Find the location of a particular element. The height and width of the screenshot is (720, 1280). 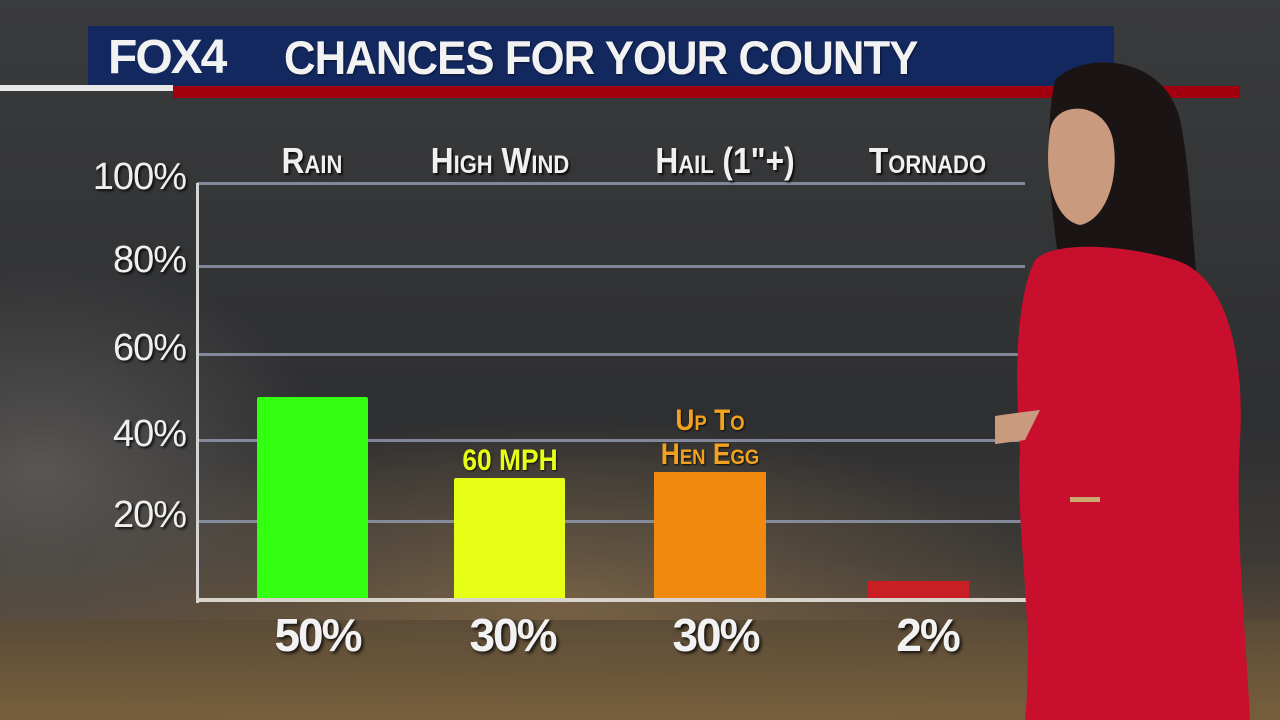

value-rain: 50% is located at coordinates (318, 635).